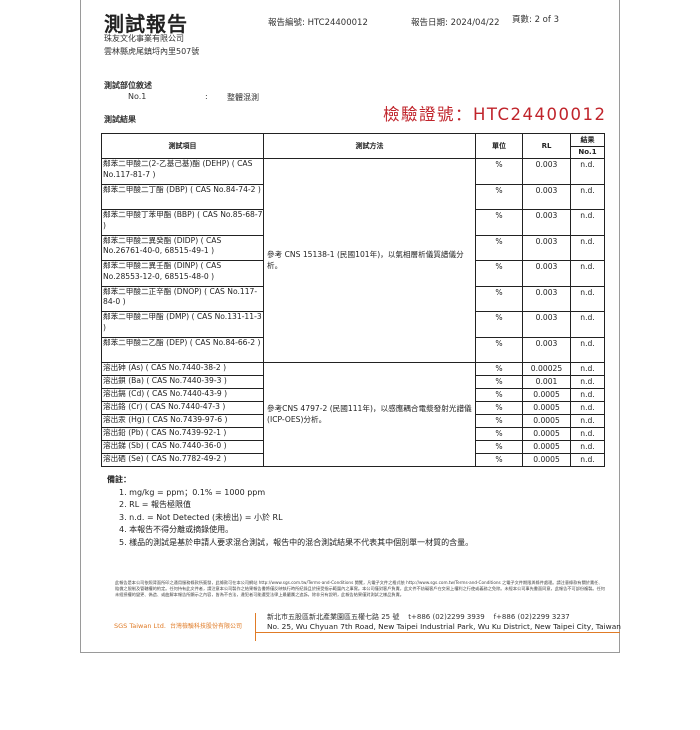 The image size is (700, 730). Describe the element at coordinates (140, 626) in the screenshot. I see `sgs-company-en: SGS Taiwan Ltd.` at that location.